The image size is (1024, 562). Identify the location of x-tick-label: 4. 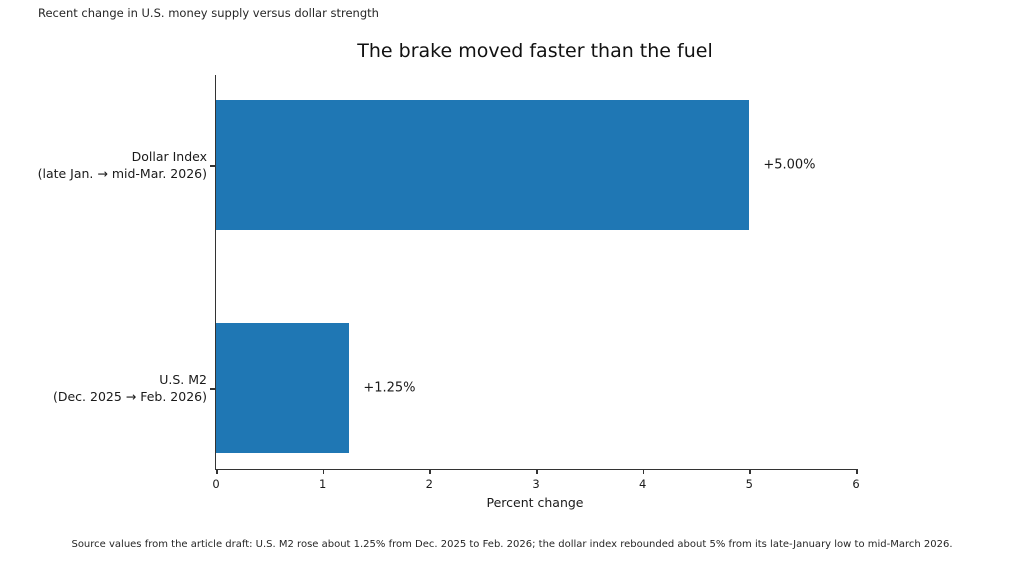
(642, 484).